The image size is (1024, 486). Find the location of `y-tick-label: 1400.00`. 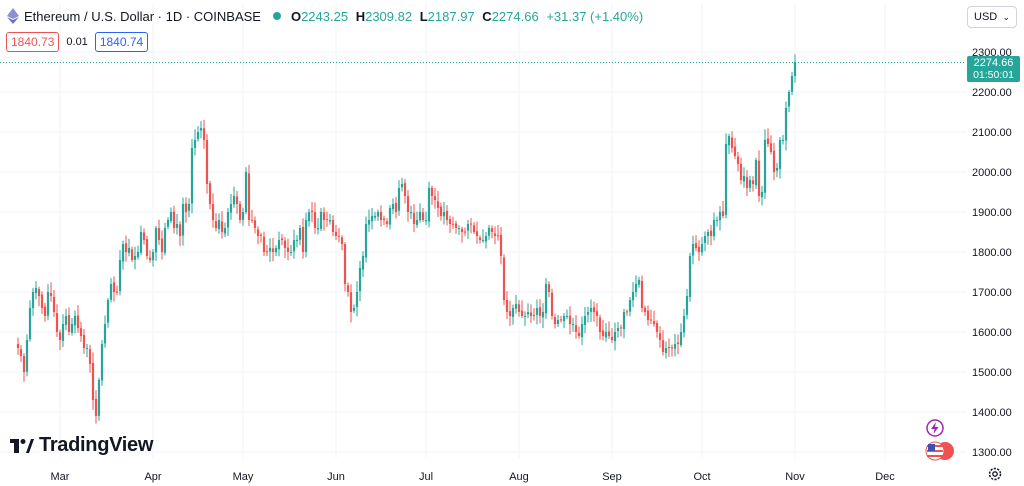

y-tick-label: 1400.00 is located at coordinates (992, 413).